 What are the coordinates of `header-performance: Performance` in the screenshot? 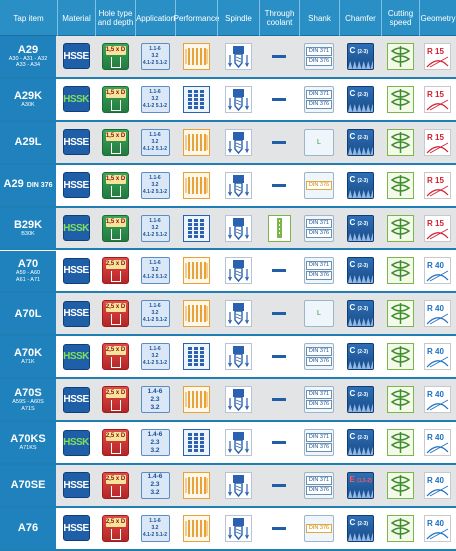 It's located at (196, 18).